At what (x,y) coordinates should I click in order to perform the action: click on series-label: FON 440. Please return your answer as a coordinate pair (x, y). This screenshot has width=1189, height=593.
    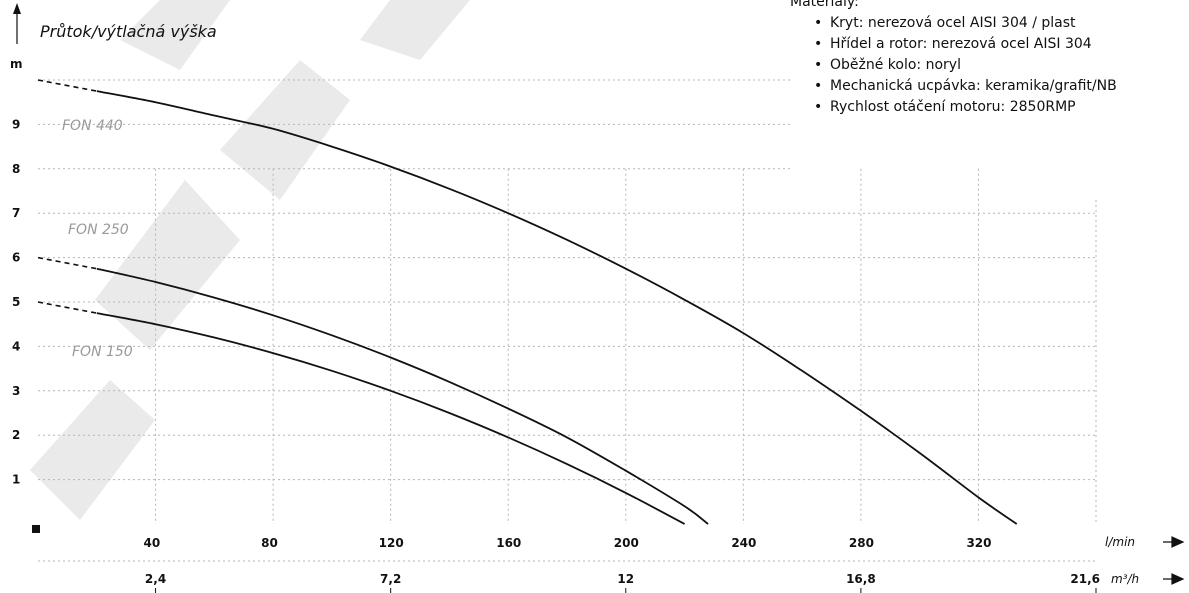
    Looking at the image, I should click on (92, 126).